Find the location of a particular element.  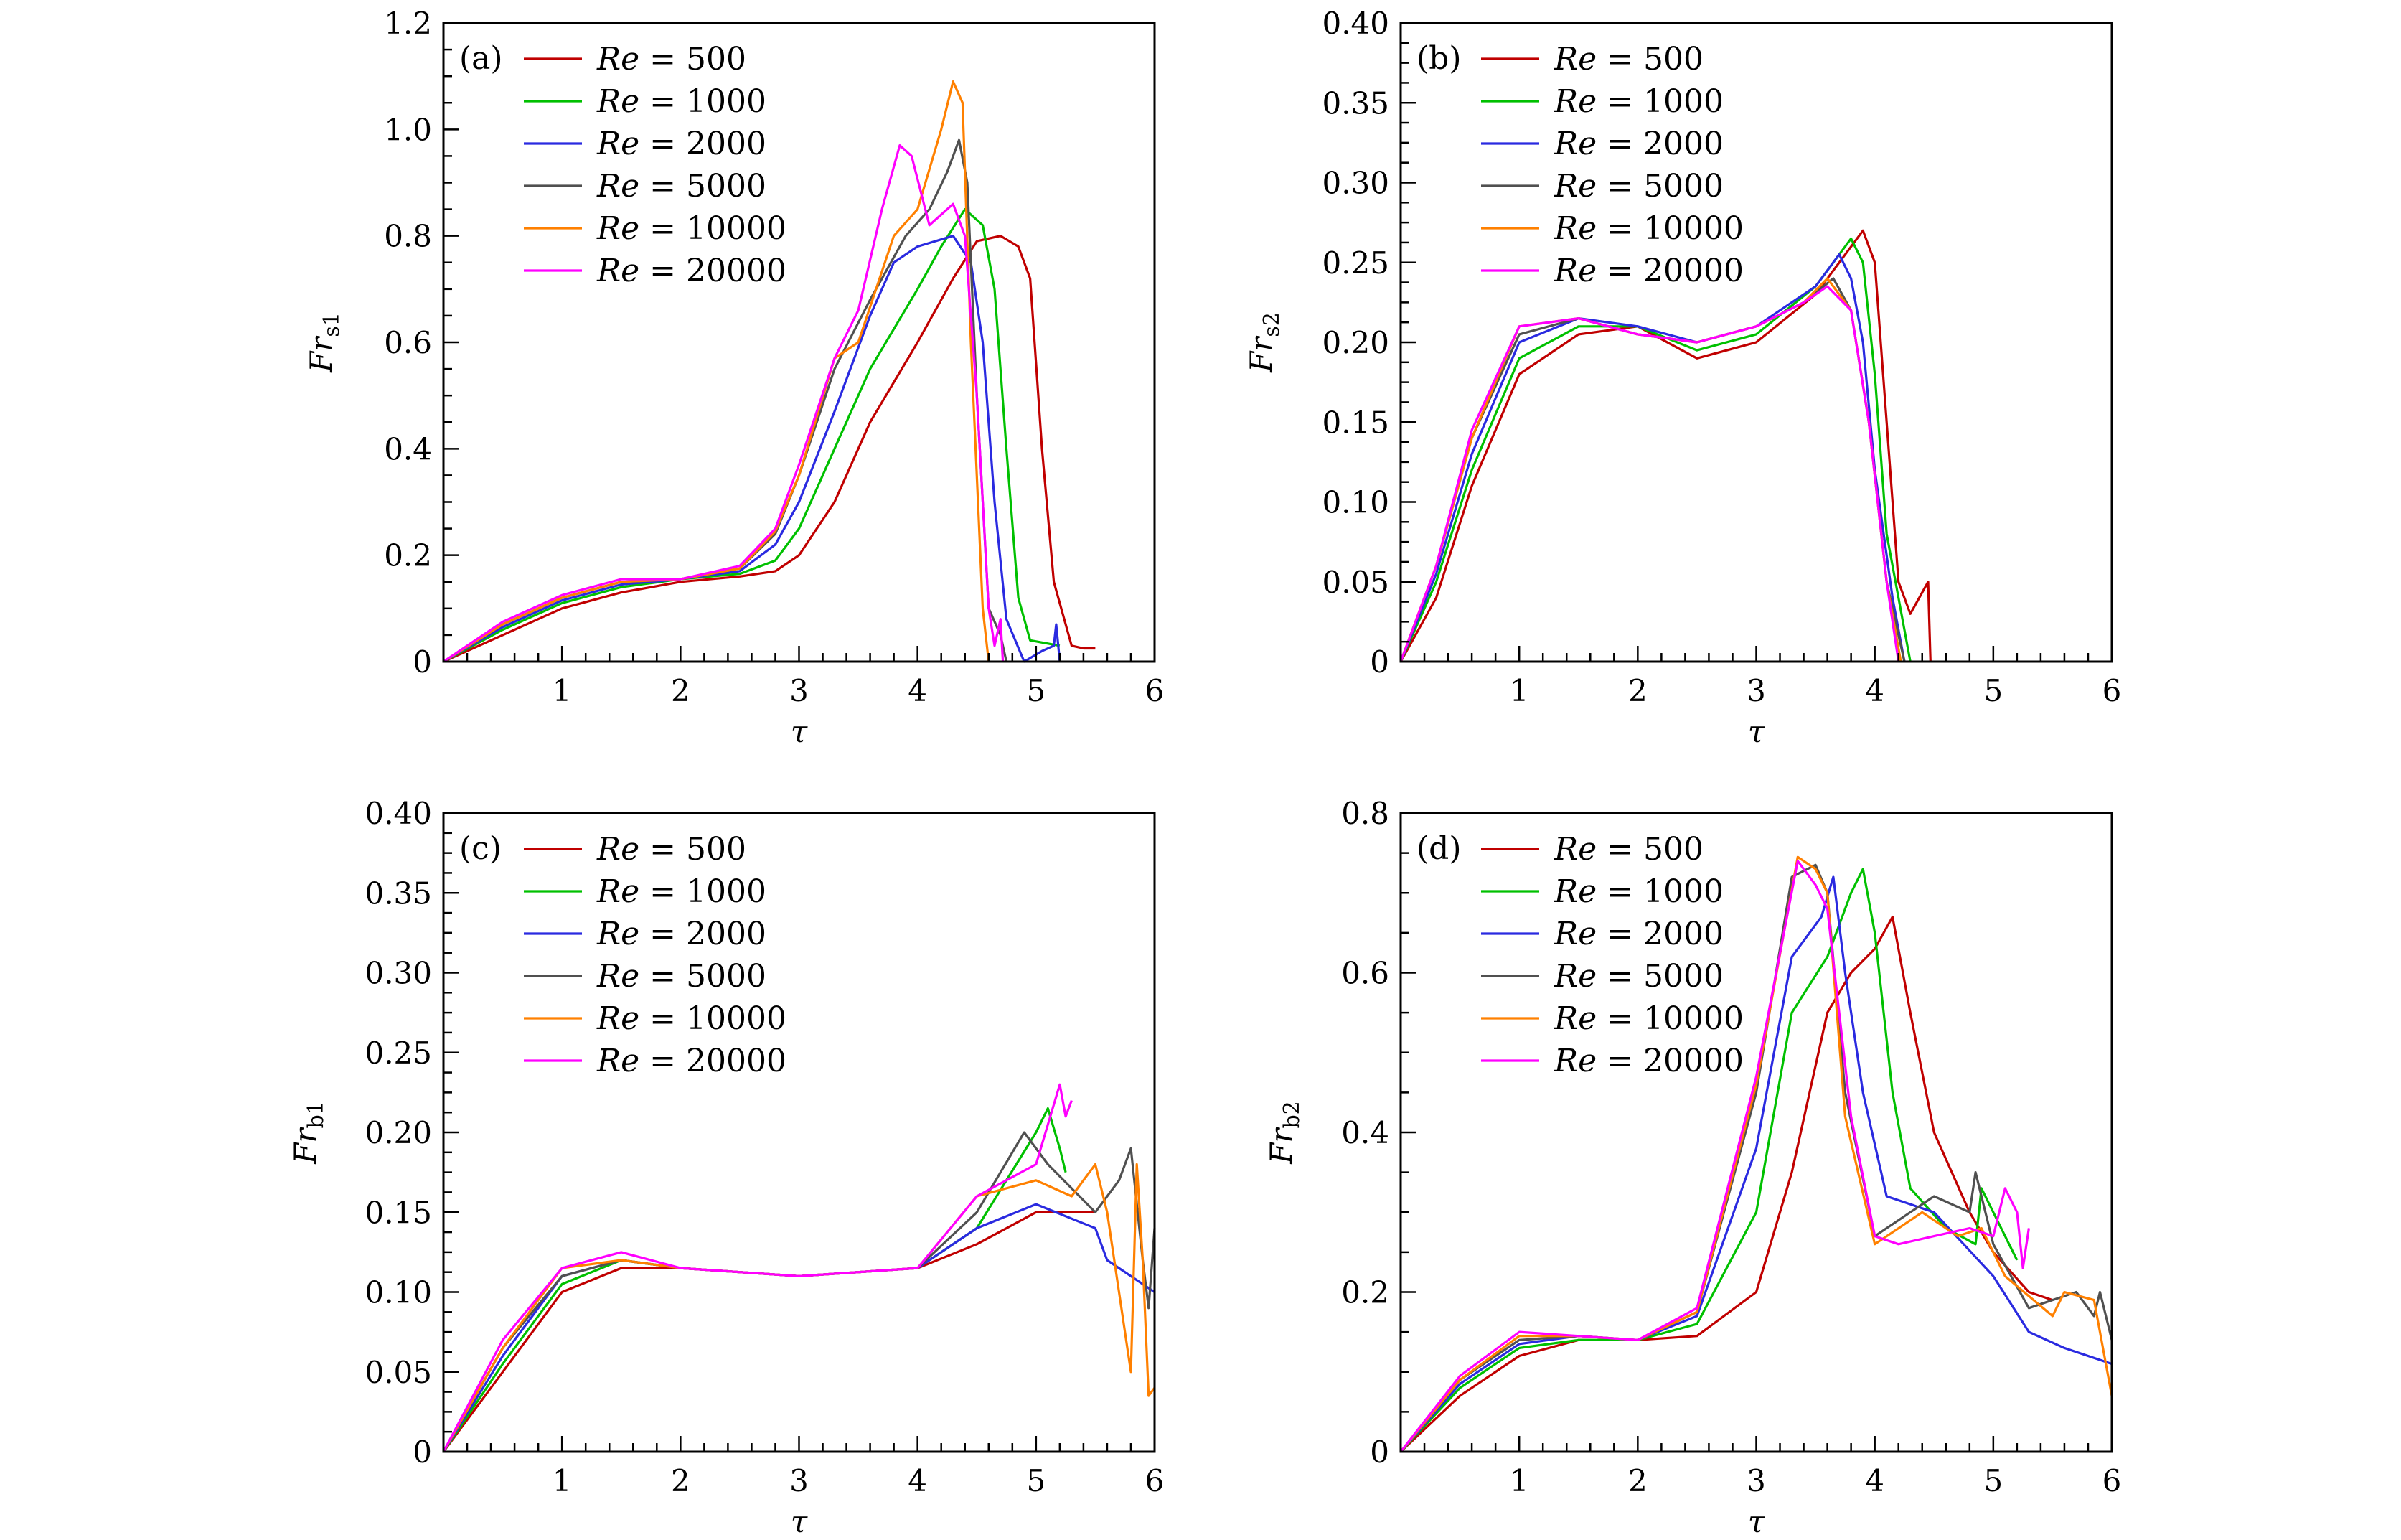

y-axis-label: Frs2 is located at coordinates (1264, 342).